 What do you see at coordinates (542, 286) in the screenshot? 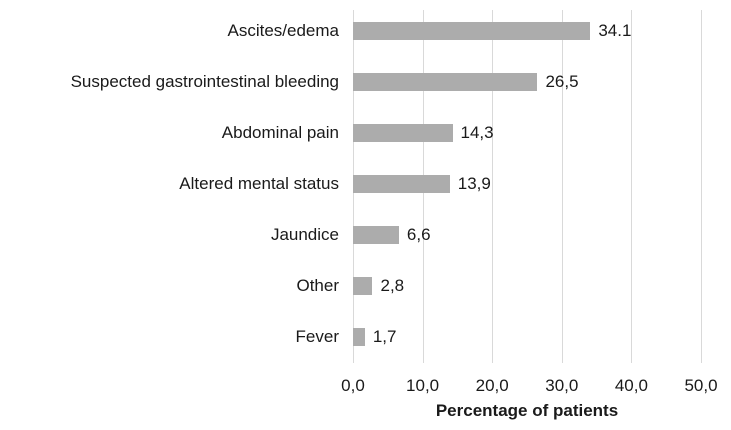
I see `bar-track: 2,8` at bounding box center [542, 286].